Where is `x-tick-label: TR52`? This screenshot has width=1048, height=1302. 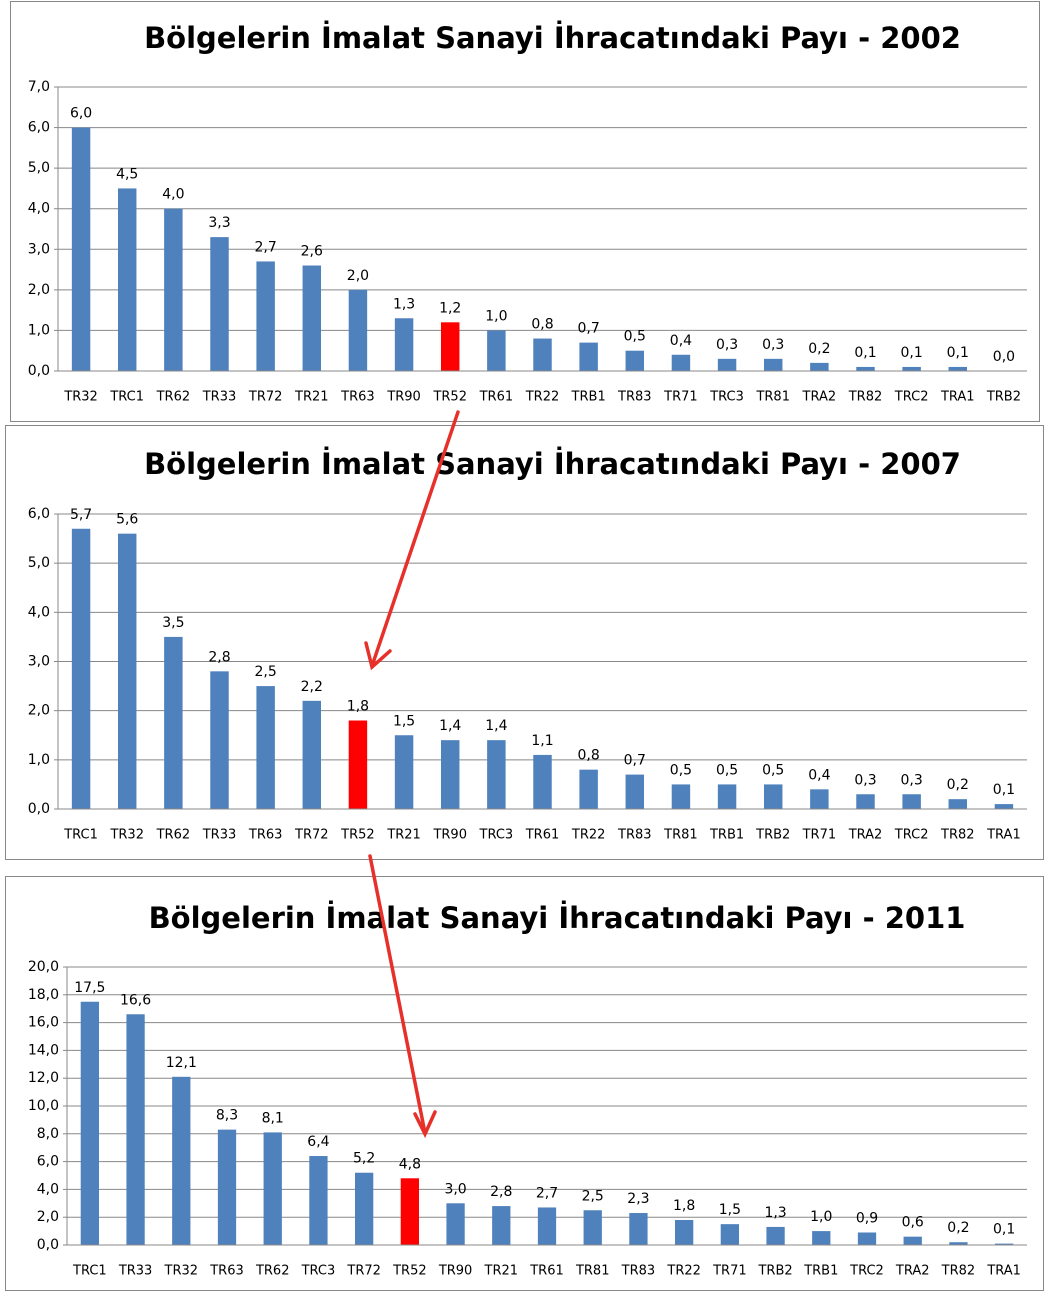
x-tick-label: TR52 is located at coordinates (449, 397).